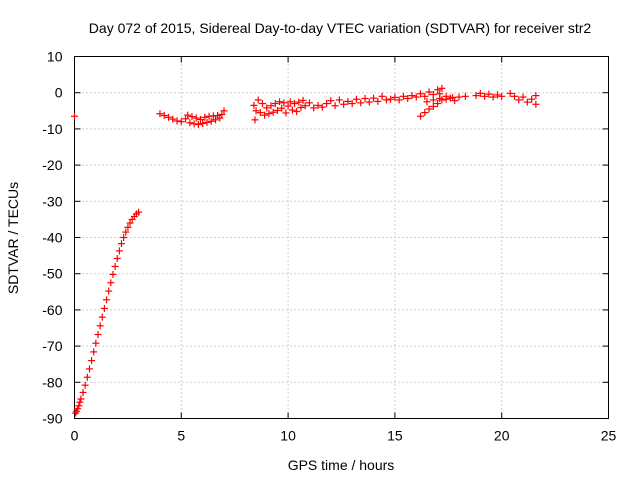 This screenshot has width=640, height=480. What do you see at coordinates (52, 310) in the screenshot?
I see `y-tick-label: -60` at bounding box center [52, 310].